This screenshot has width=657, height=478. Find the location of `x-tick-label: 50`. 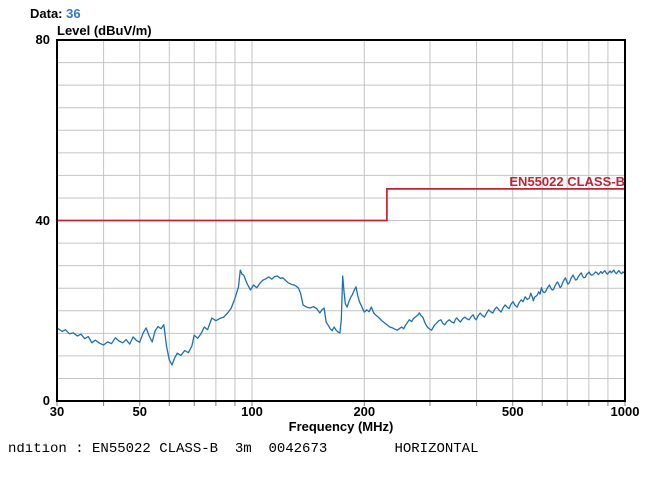

x-tick-label: 50 is located at coordinates (139, 411).